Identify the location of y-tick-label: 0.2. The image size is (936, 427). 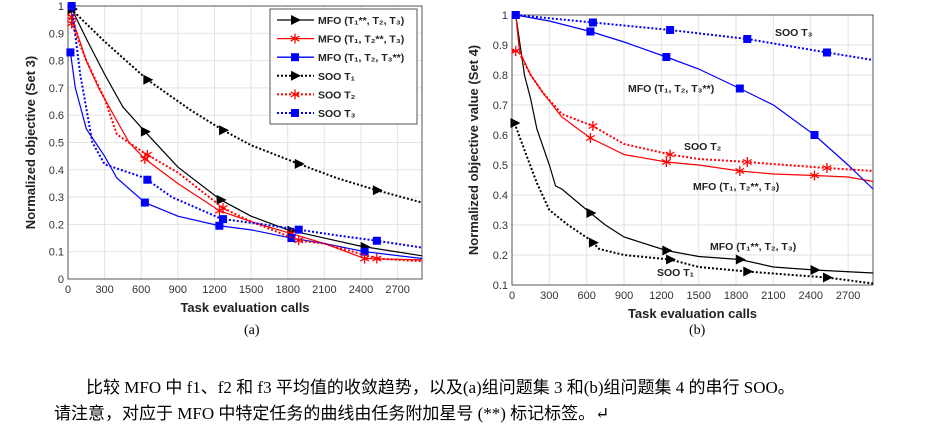
(56, 225).